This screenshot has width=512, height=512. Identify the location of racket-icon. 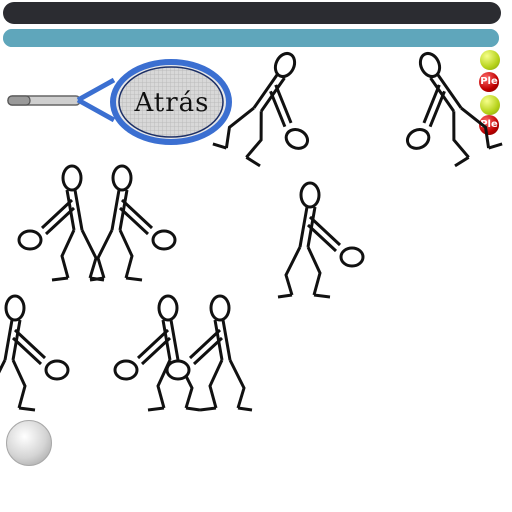
(119, 102).